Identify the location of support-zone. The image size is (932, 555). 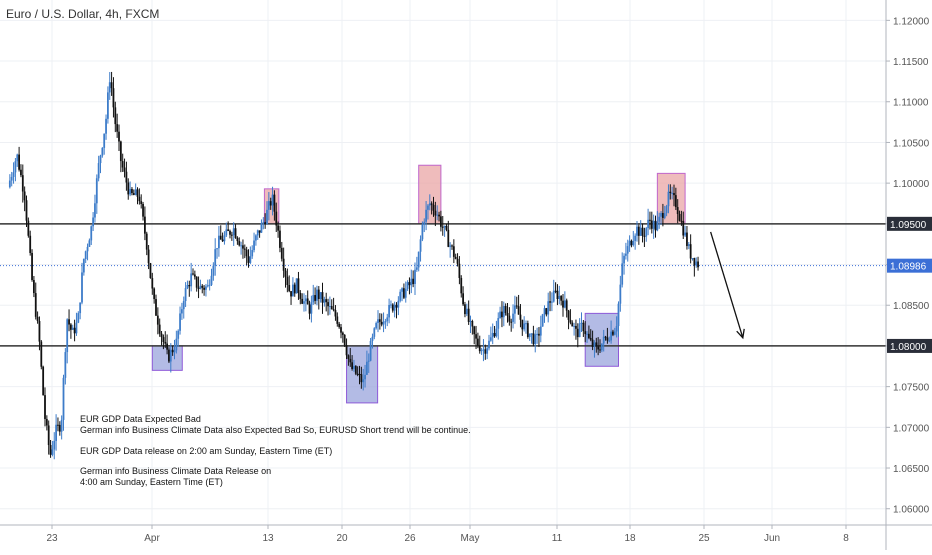
(602, 339).